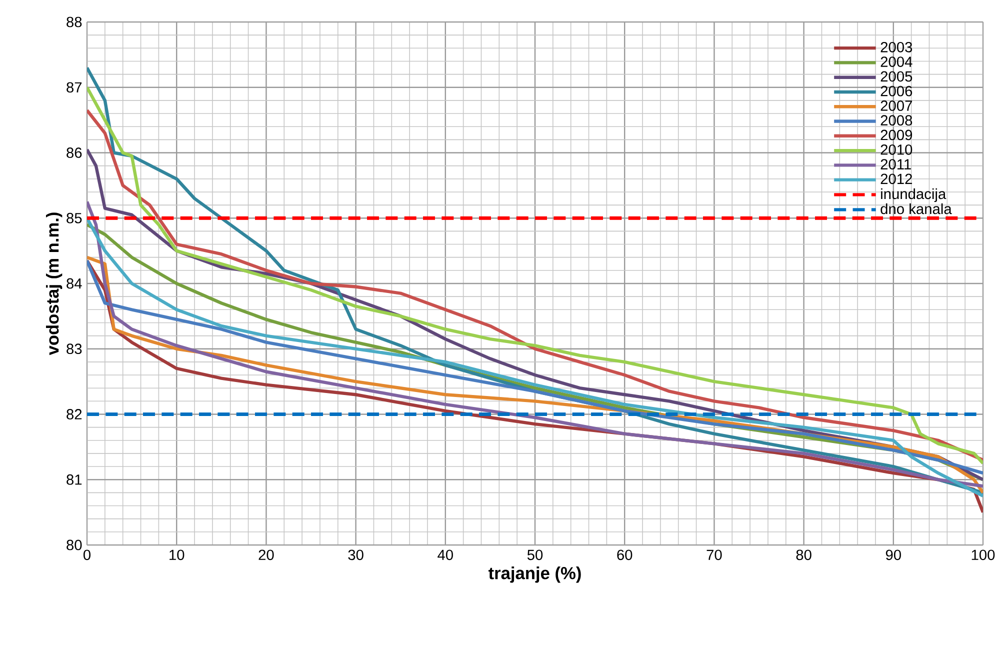 The image size is (999, 649). Describe the element at coordinates (74, 22) in the screenshot. I see `y-tick-label: 88` at that location.